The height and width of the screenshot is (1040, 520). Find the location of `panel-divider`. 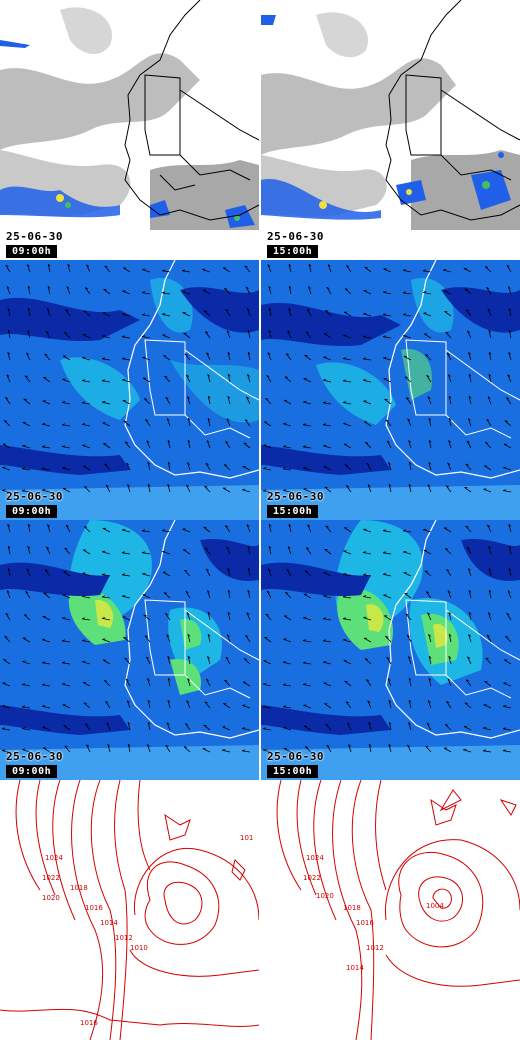

panel-divider is located at coordinates (260, 390).